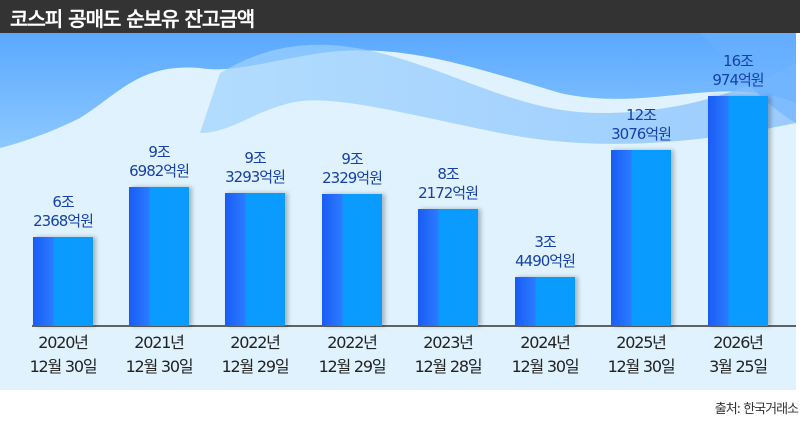 The image size is (800, 426). I want to click on data-label-line: 6조, so click(63, 201).